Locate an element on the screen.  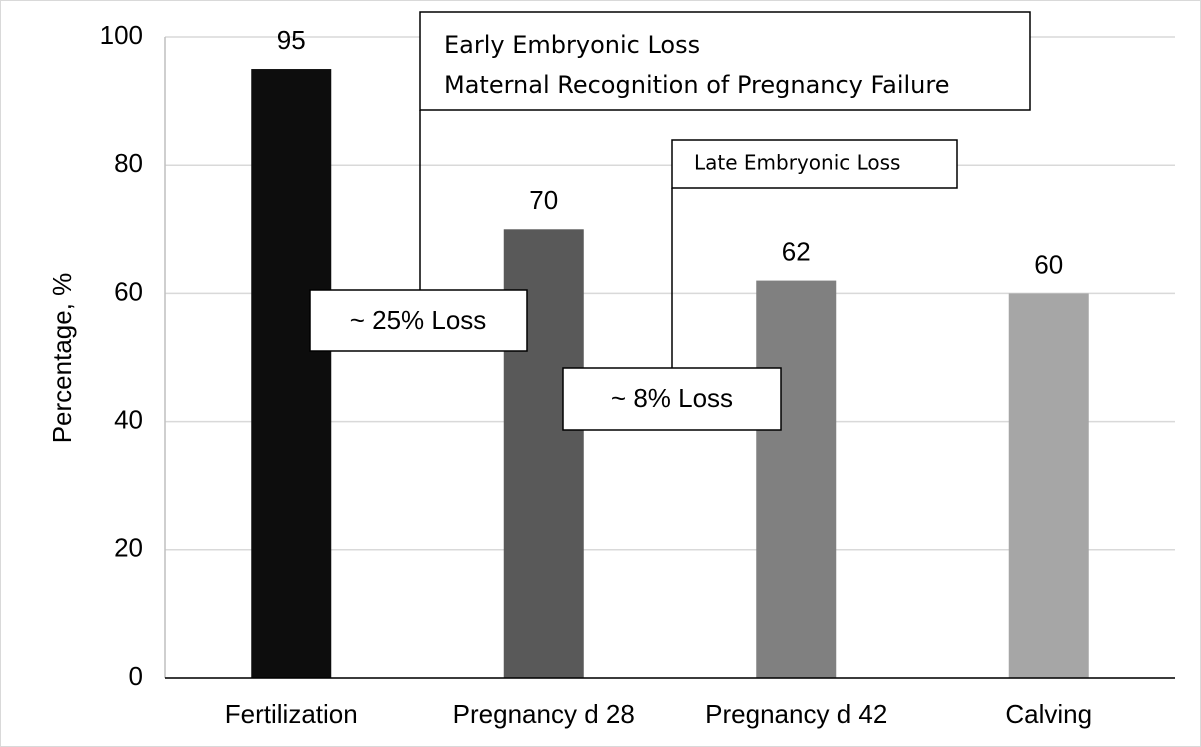
x-tick-label: Calving is located at coordinates (1048, 714).